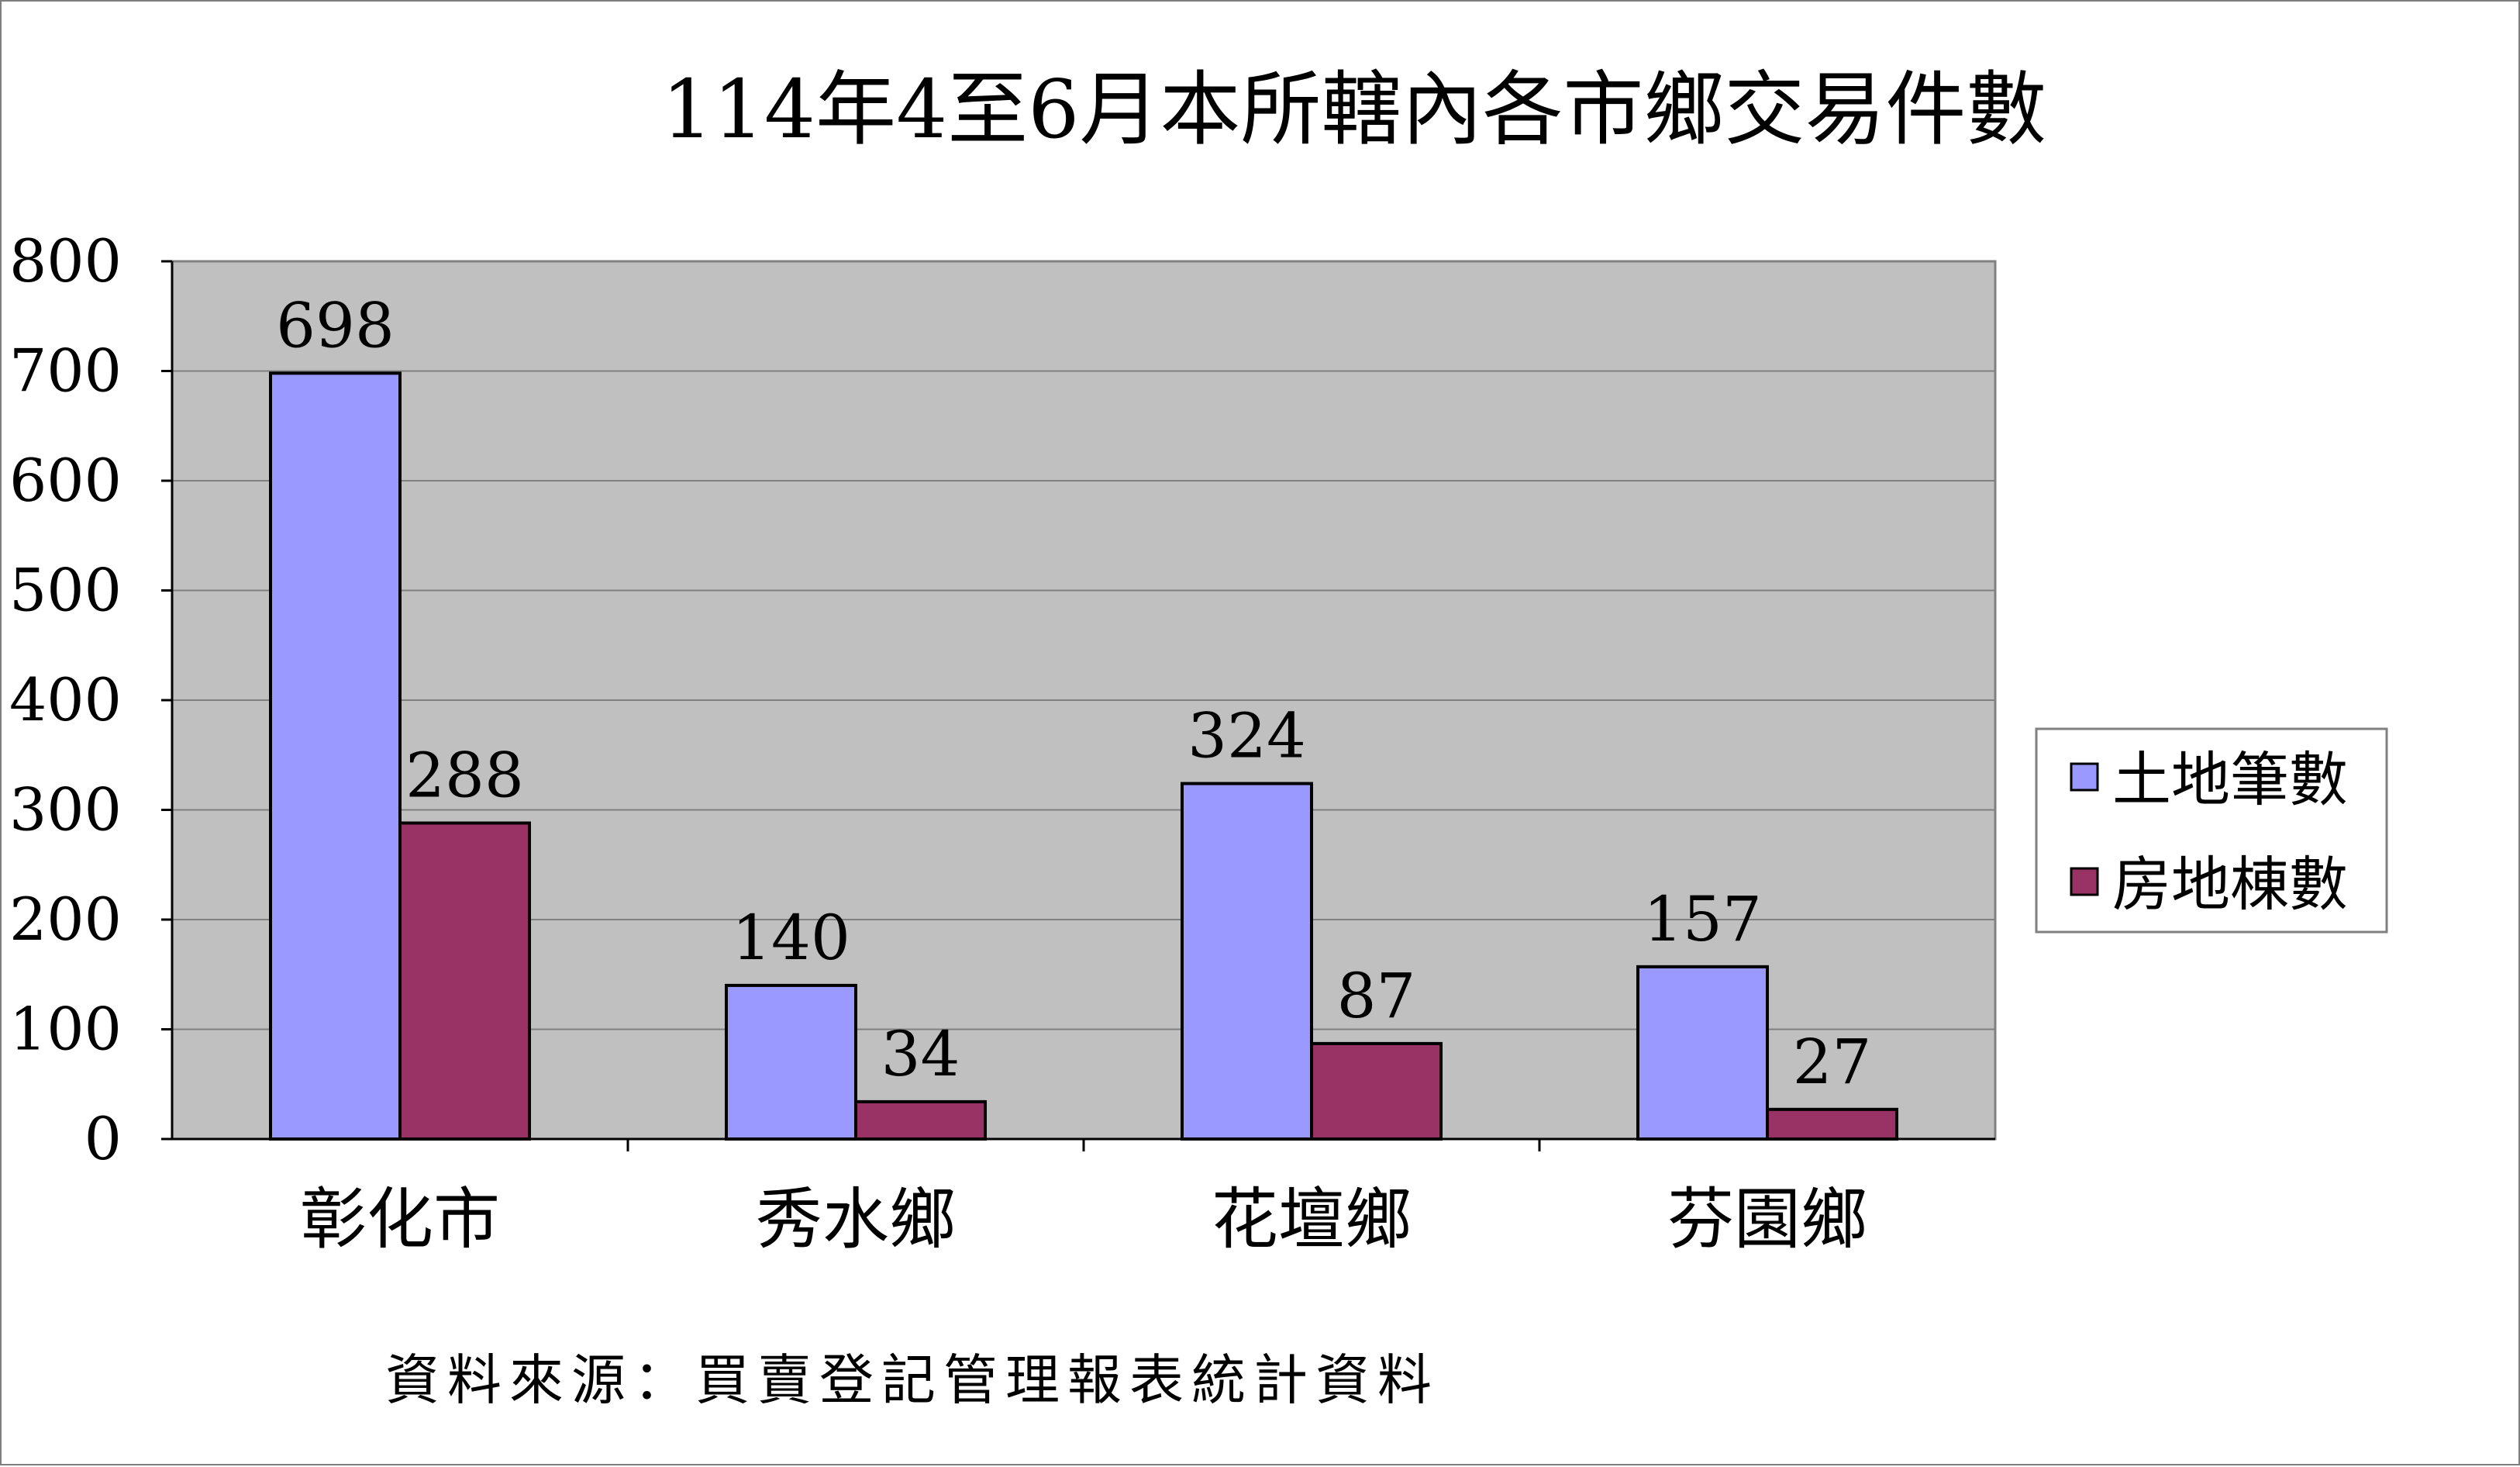 This screenshot has height=1467, width=2520. Describe the element at coordinates (66, 699) in the screenshot. I see `y-tick-label: 400` at that location.